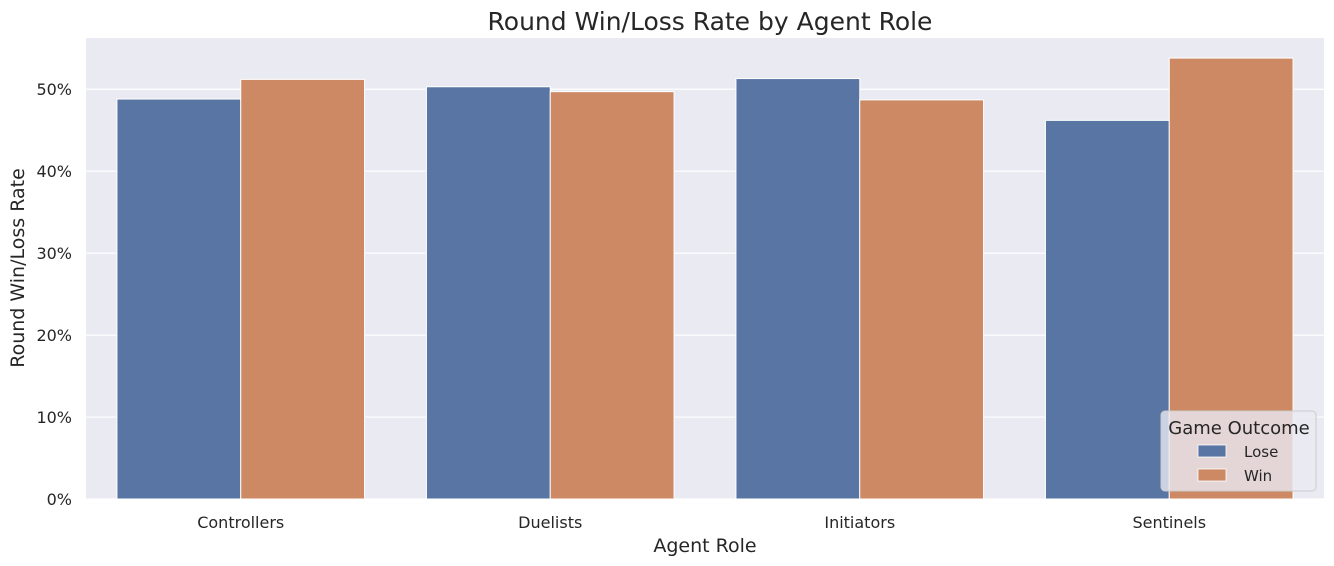  I want to click on bar-win-duelists, so click(612, 295).